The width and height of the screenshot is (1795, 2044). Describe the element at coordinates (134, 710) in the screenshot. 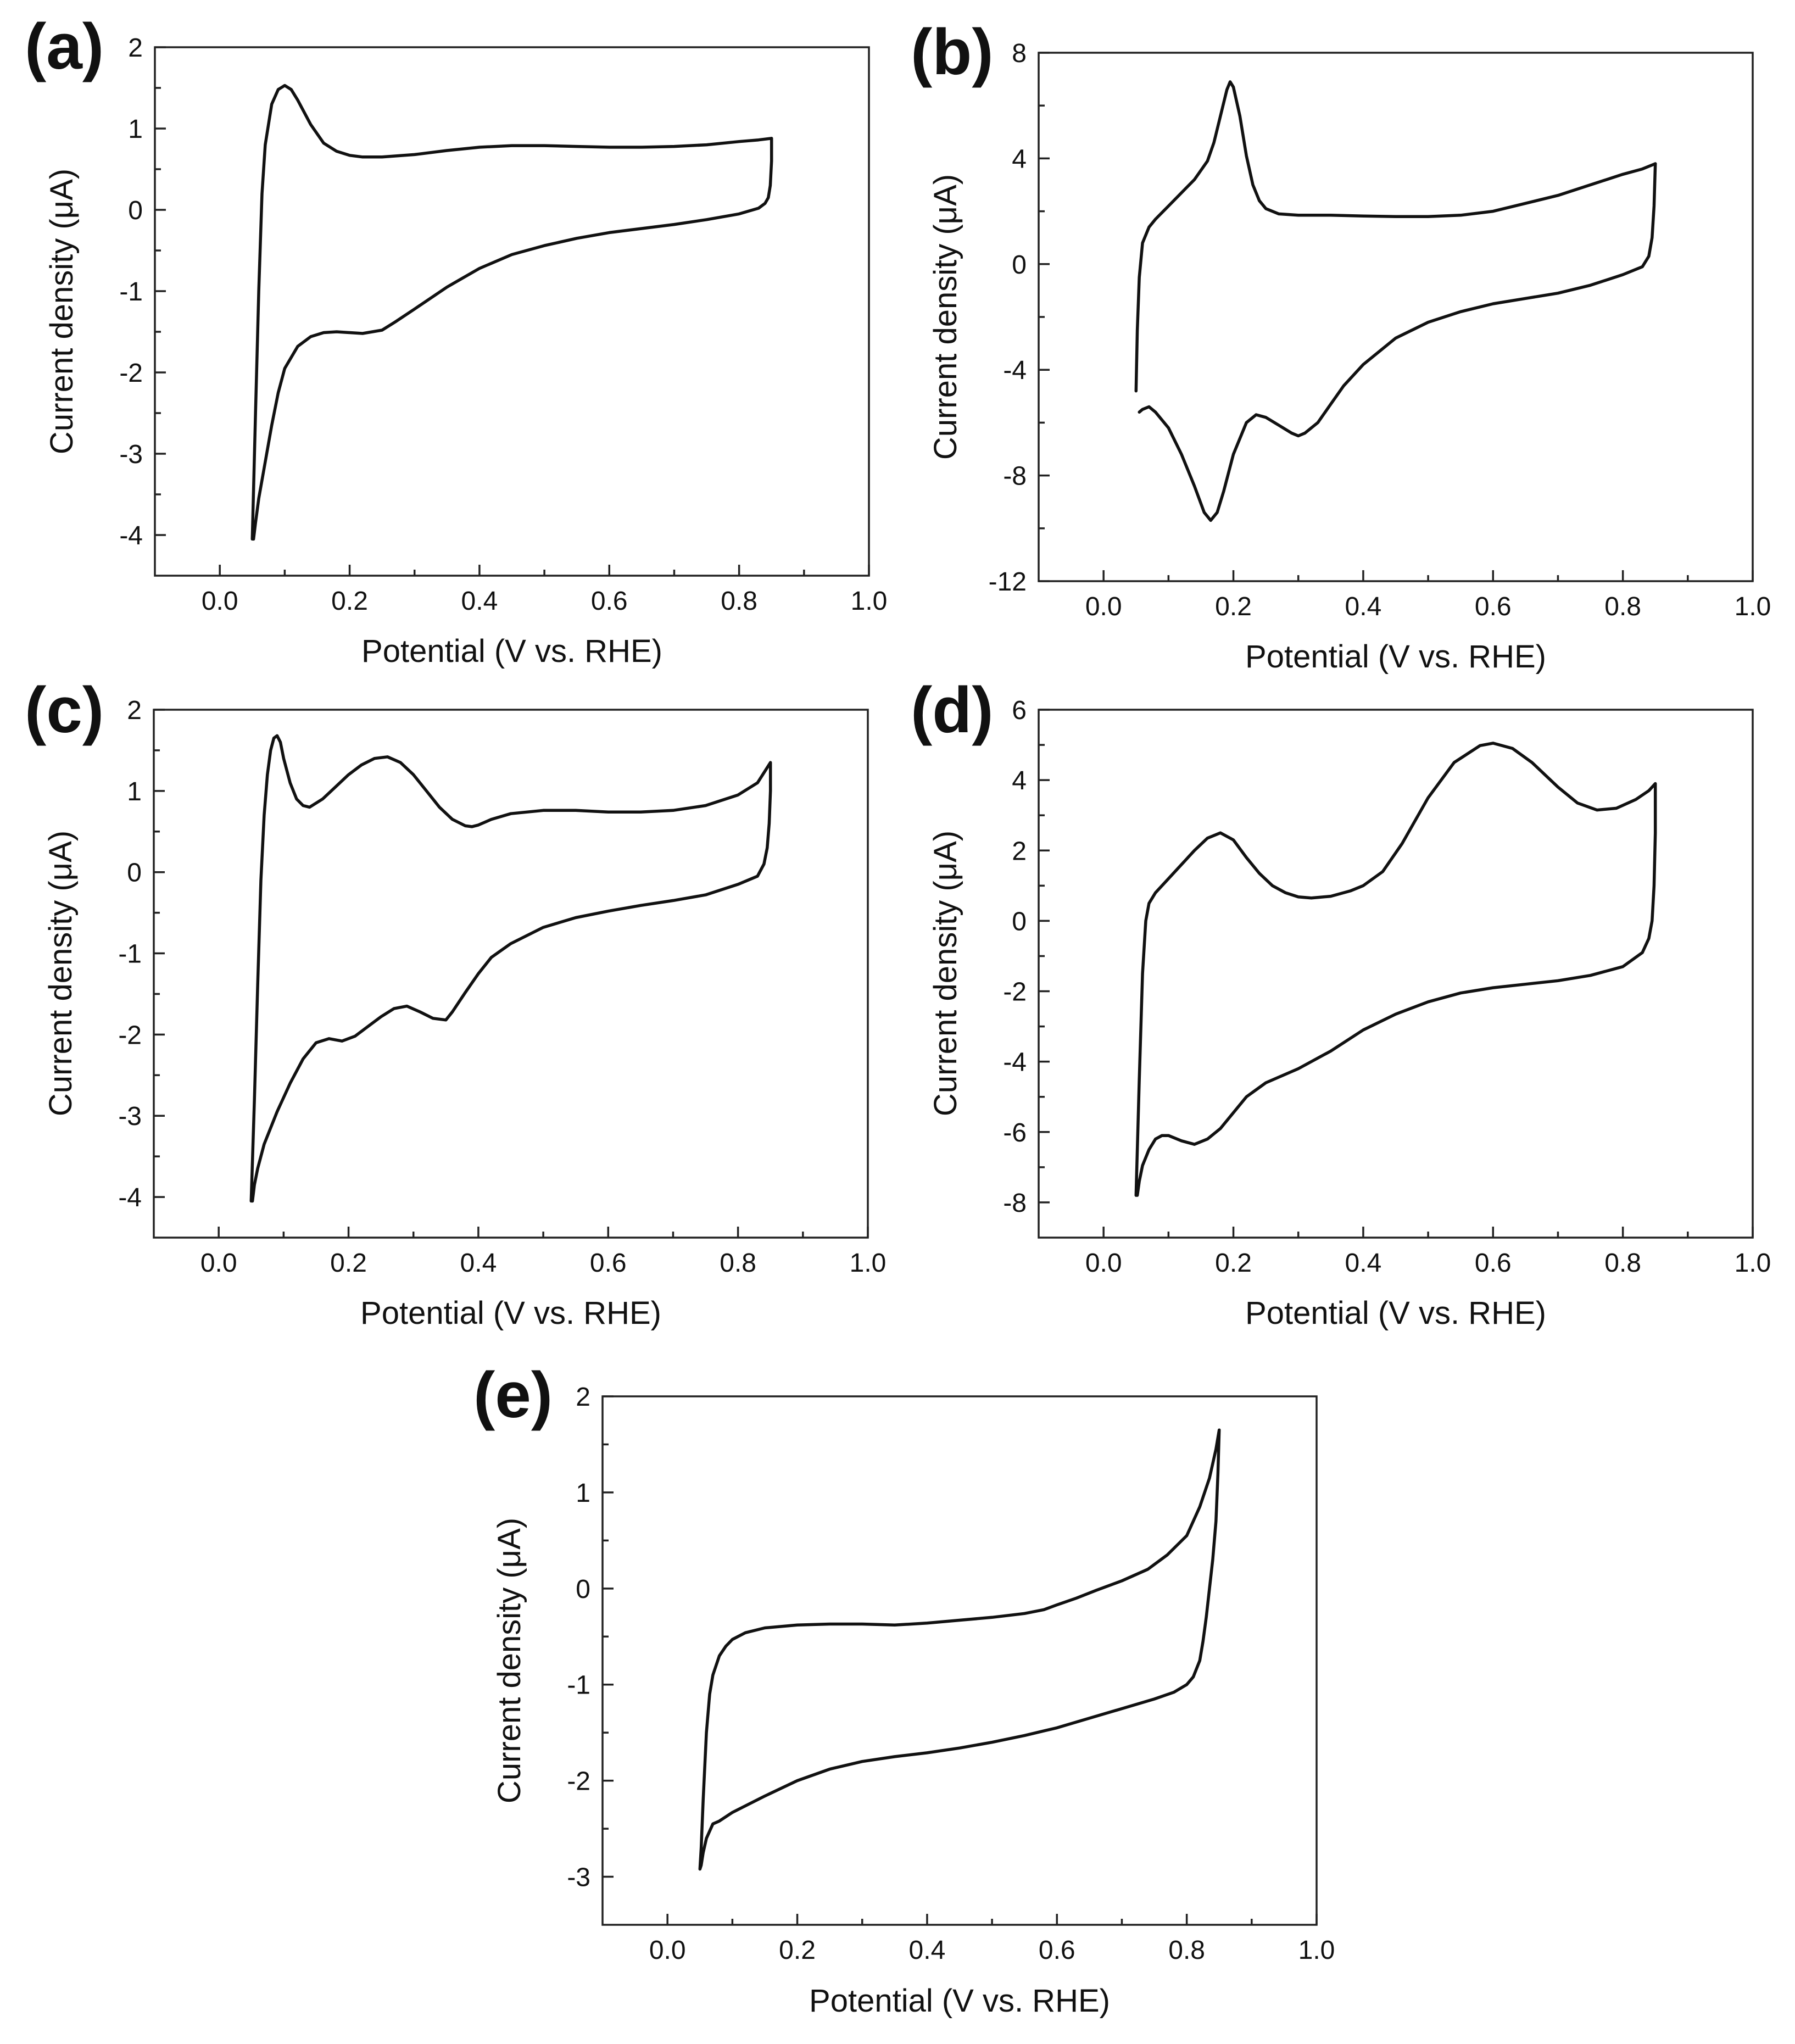

I see `y-tick-label-c-6: 2` at that location.